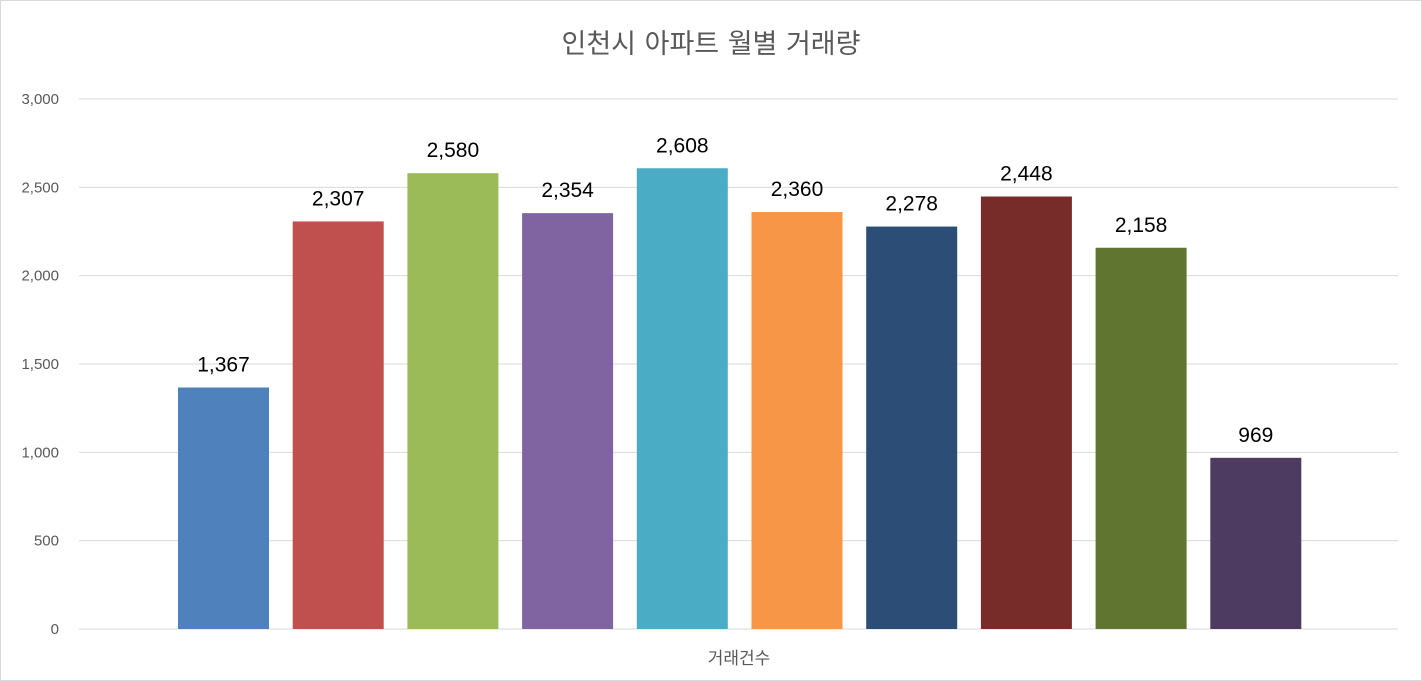  What do you see at coordinates (1255, 435) in the screenshot?
I see `data-label: 969` at bounding box center [1255, 435].